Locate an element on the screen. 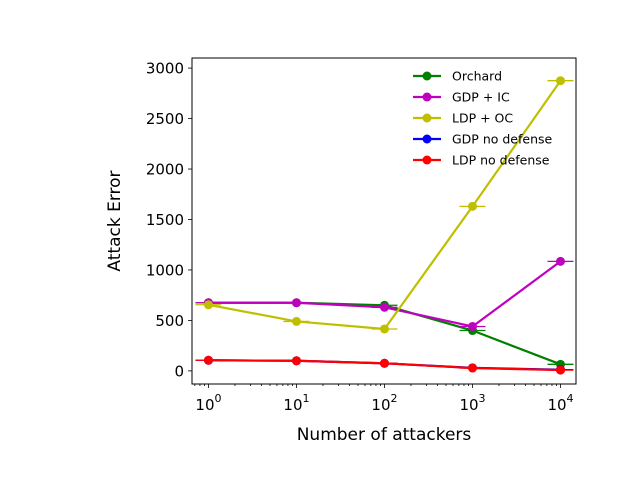 This screenshot has width=640, height=480. x-tick-label: 10⁰ is located at coordinates (208, 403).